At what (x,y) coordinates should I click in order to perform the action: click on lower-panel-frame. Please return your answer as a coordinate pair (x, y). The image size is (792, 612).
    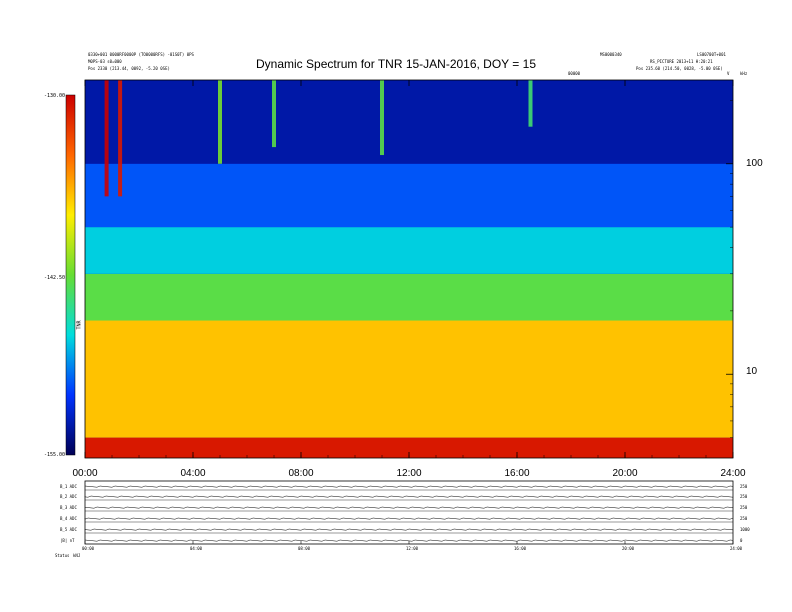
    Looking at the image, I should click on (409, 512).